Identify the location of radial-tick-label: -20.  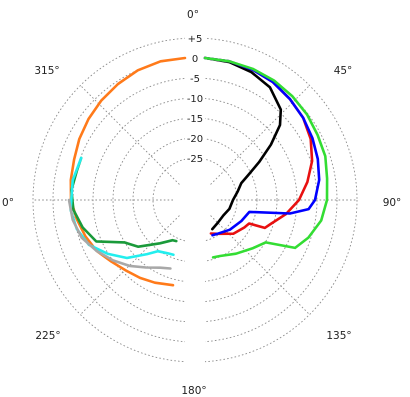
(195, 139).